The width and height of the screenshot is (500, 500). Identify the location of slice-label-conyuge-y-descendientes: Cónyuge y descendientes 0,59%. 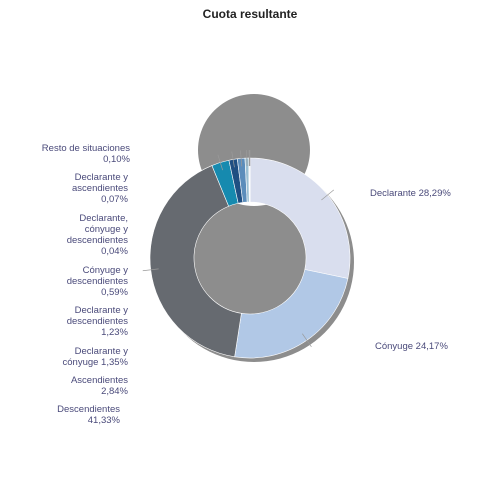
(97, 281).